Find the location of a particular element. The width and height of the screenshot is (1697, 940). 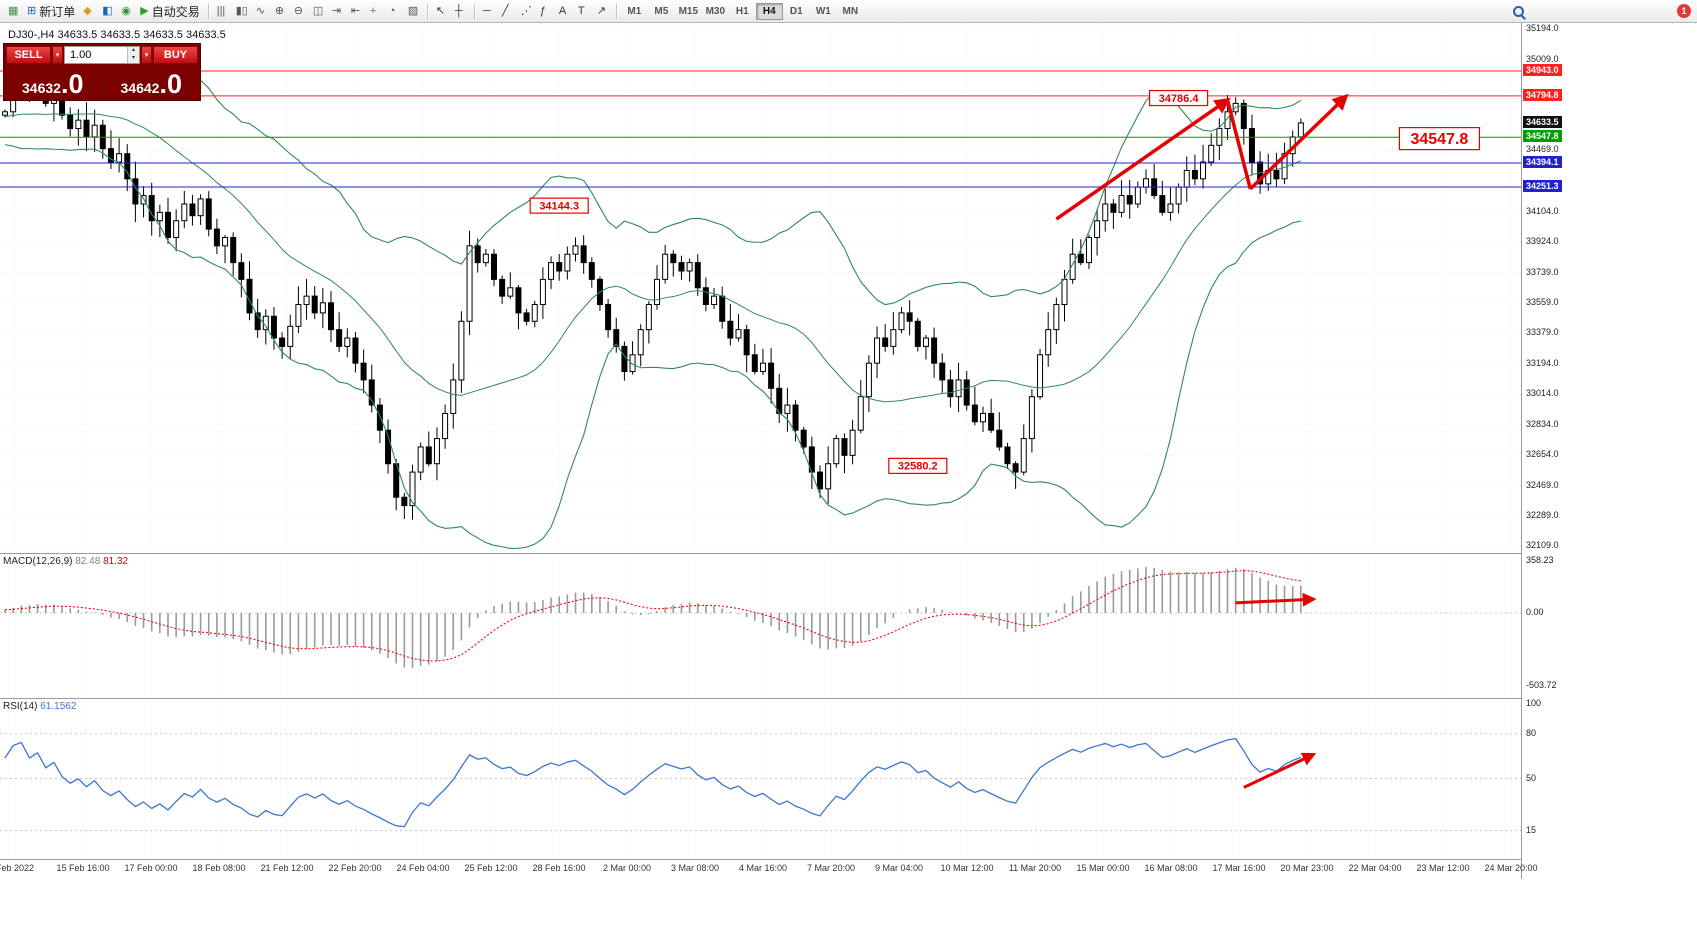

time-label: 16 Mar 08:00 is located at coordinates (1171, 868).